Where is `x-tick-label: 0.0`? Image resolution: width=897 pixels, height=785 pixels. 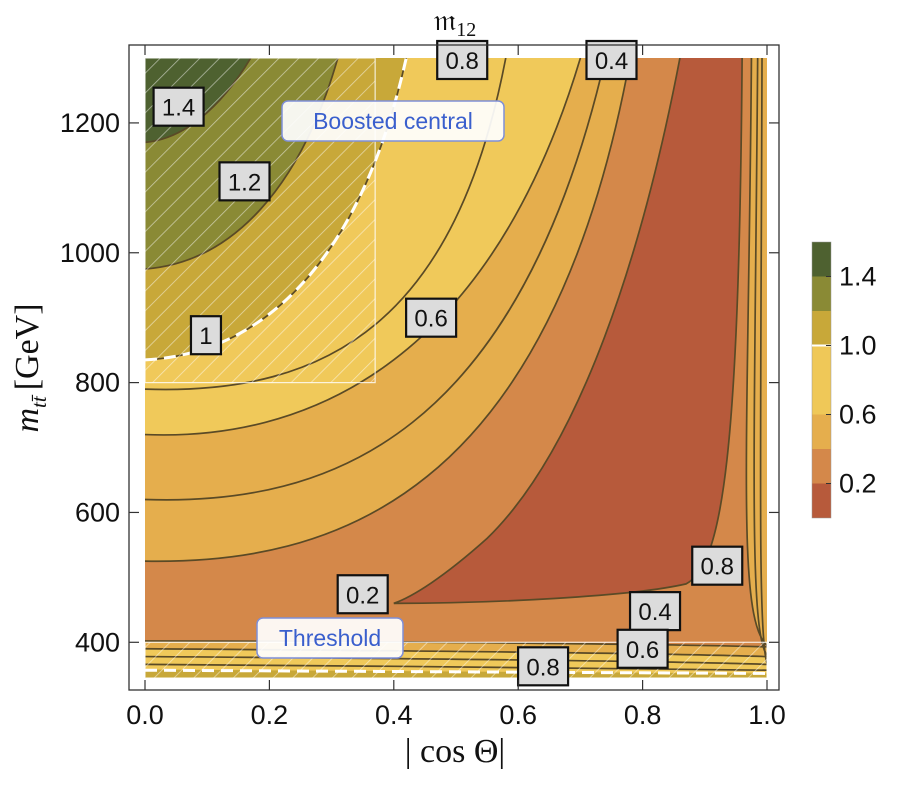
x-tick-label: 0.0 is located at coordinates (145, 715).